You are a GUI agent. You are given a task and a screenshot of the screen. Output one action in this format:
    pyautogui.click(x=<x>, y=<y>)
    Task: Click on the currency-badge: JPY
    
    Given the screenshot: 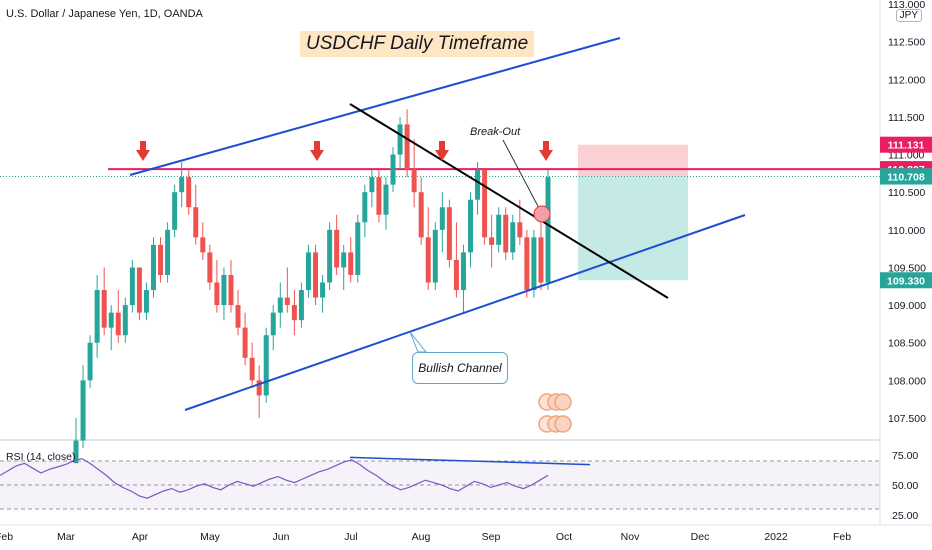 What is the action you would take?
    pyautogui.click(x=908, y=15)
    